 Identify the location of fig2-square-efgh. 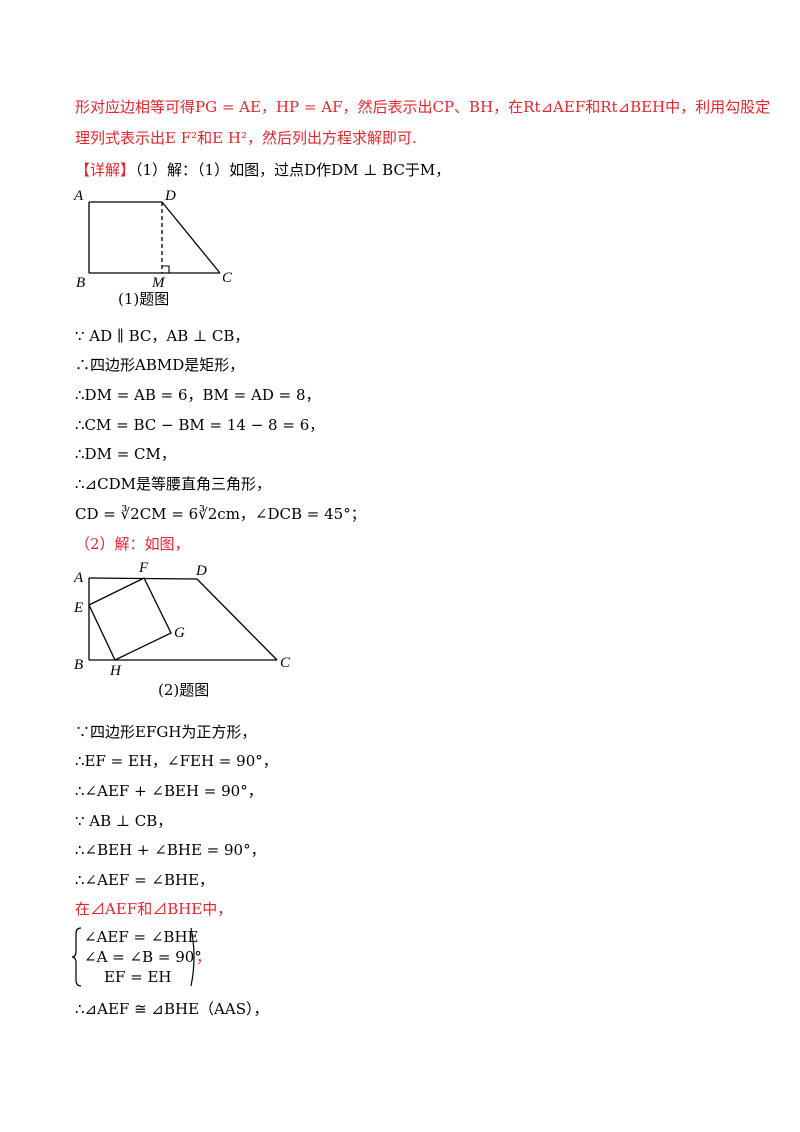
(130, 619).